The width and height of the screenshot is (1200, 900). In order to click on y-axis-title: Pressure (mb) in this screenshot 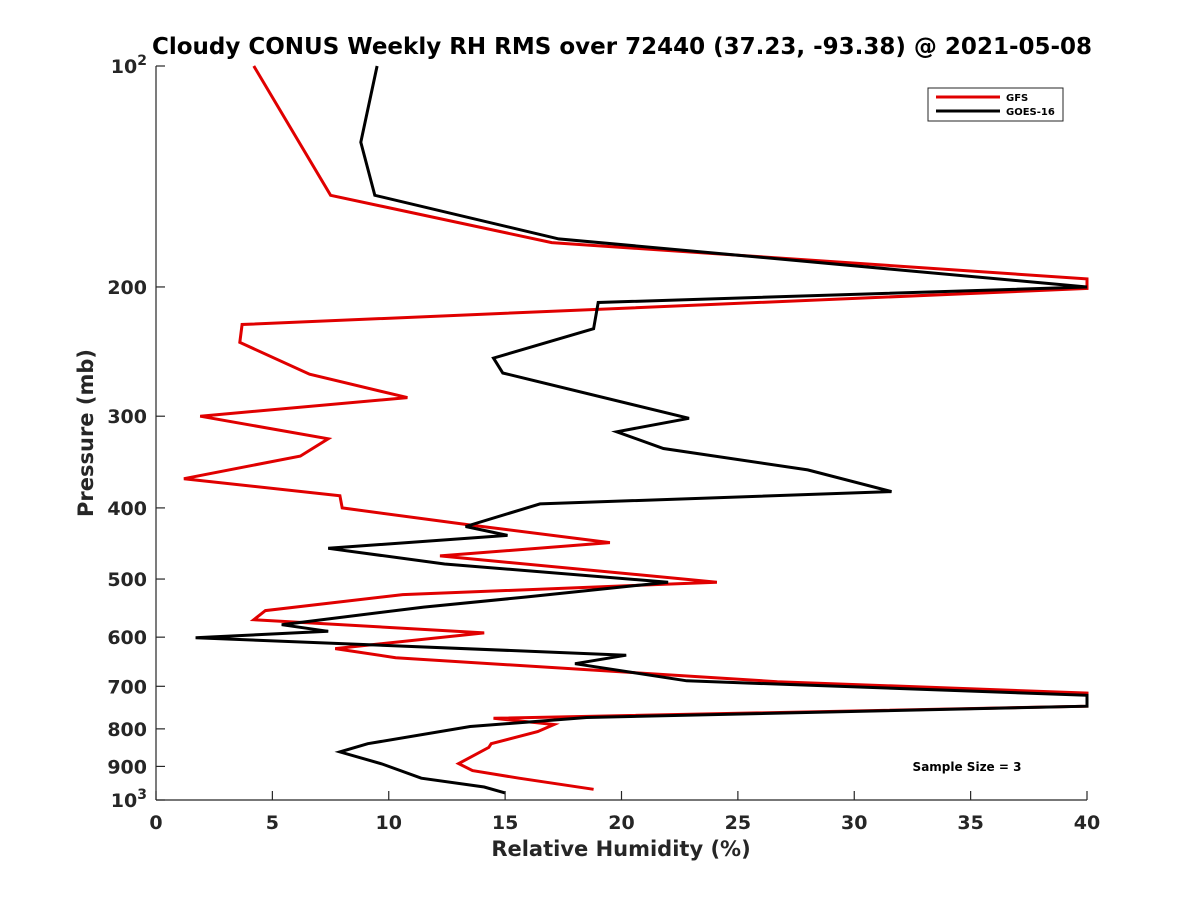, I will do `click(86, 433)`.